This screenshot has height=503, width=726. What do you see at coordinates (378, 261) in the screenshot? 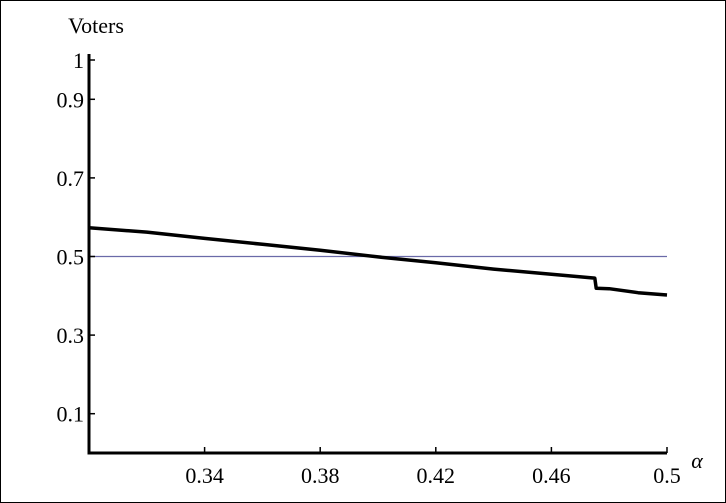
I see `series-line` at bounding box center [378, 261].